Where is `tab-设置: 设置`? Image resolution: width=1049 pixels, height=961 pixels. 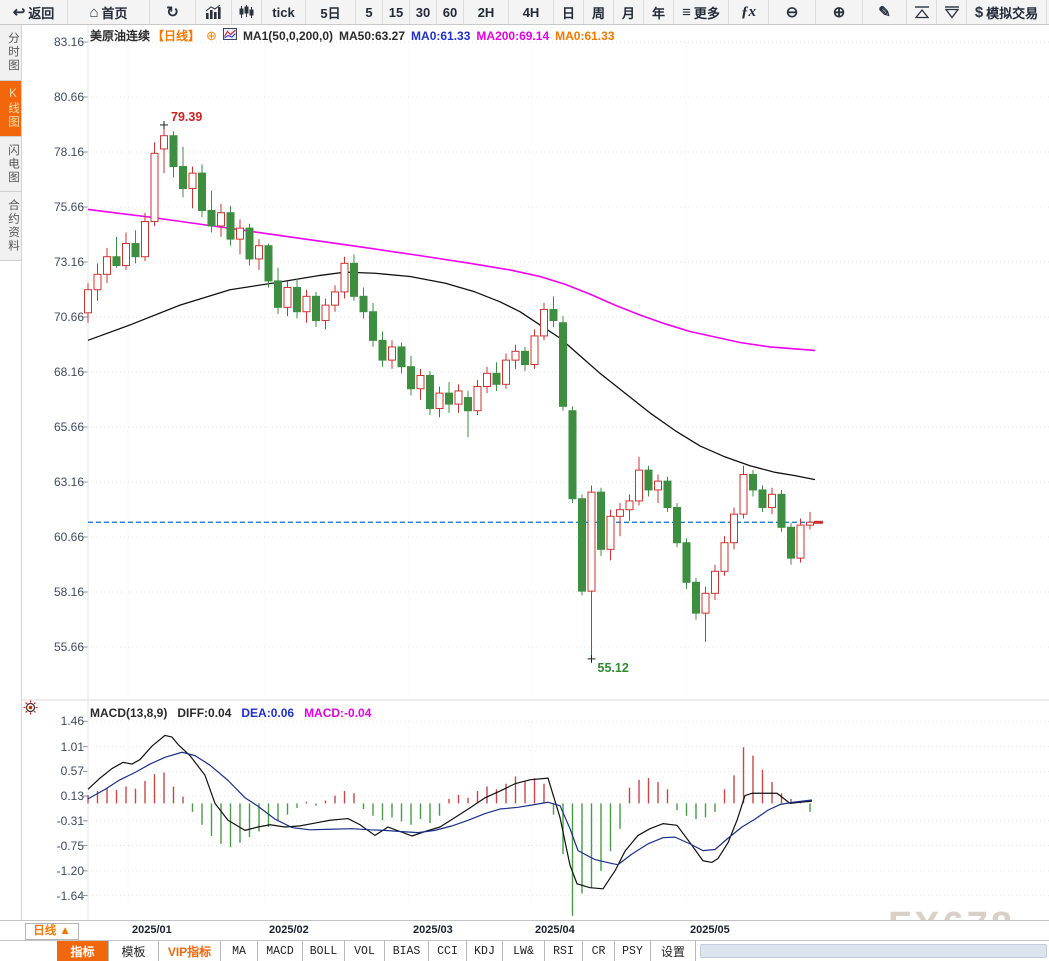
tab-设置: 设置 is located at coordinates (673, 951).